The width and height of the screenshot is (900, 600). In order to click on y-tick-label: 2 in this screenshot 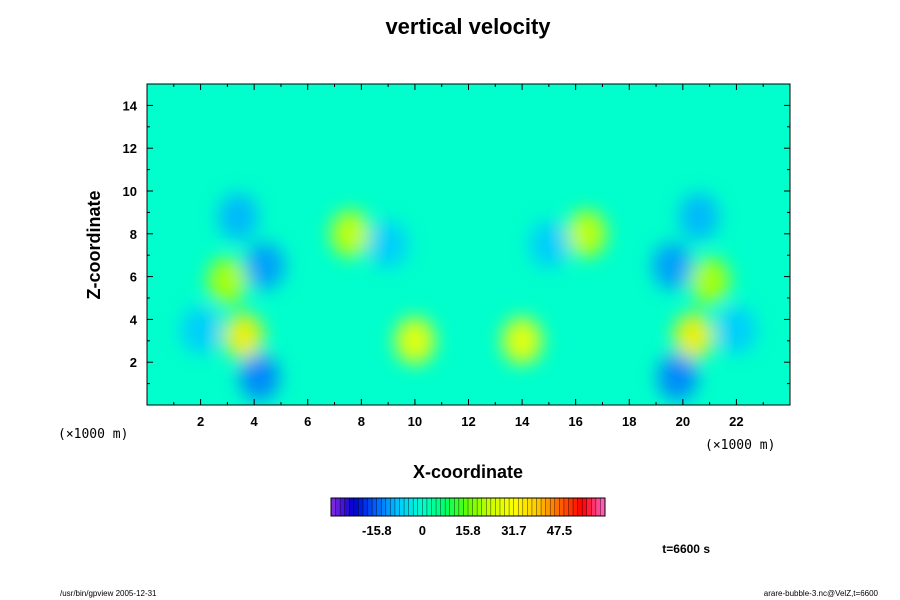, I will do `click(133, 362)`.